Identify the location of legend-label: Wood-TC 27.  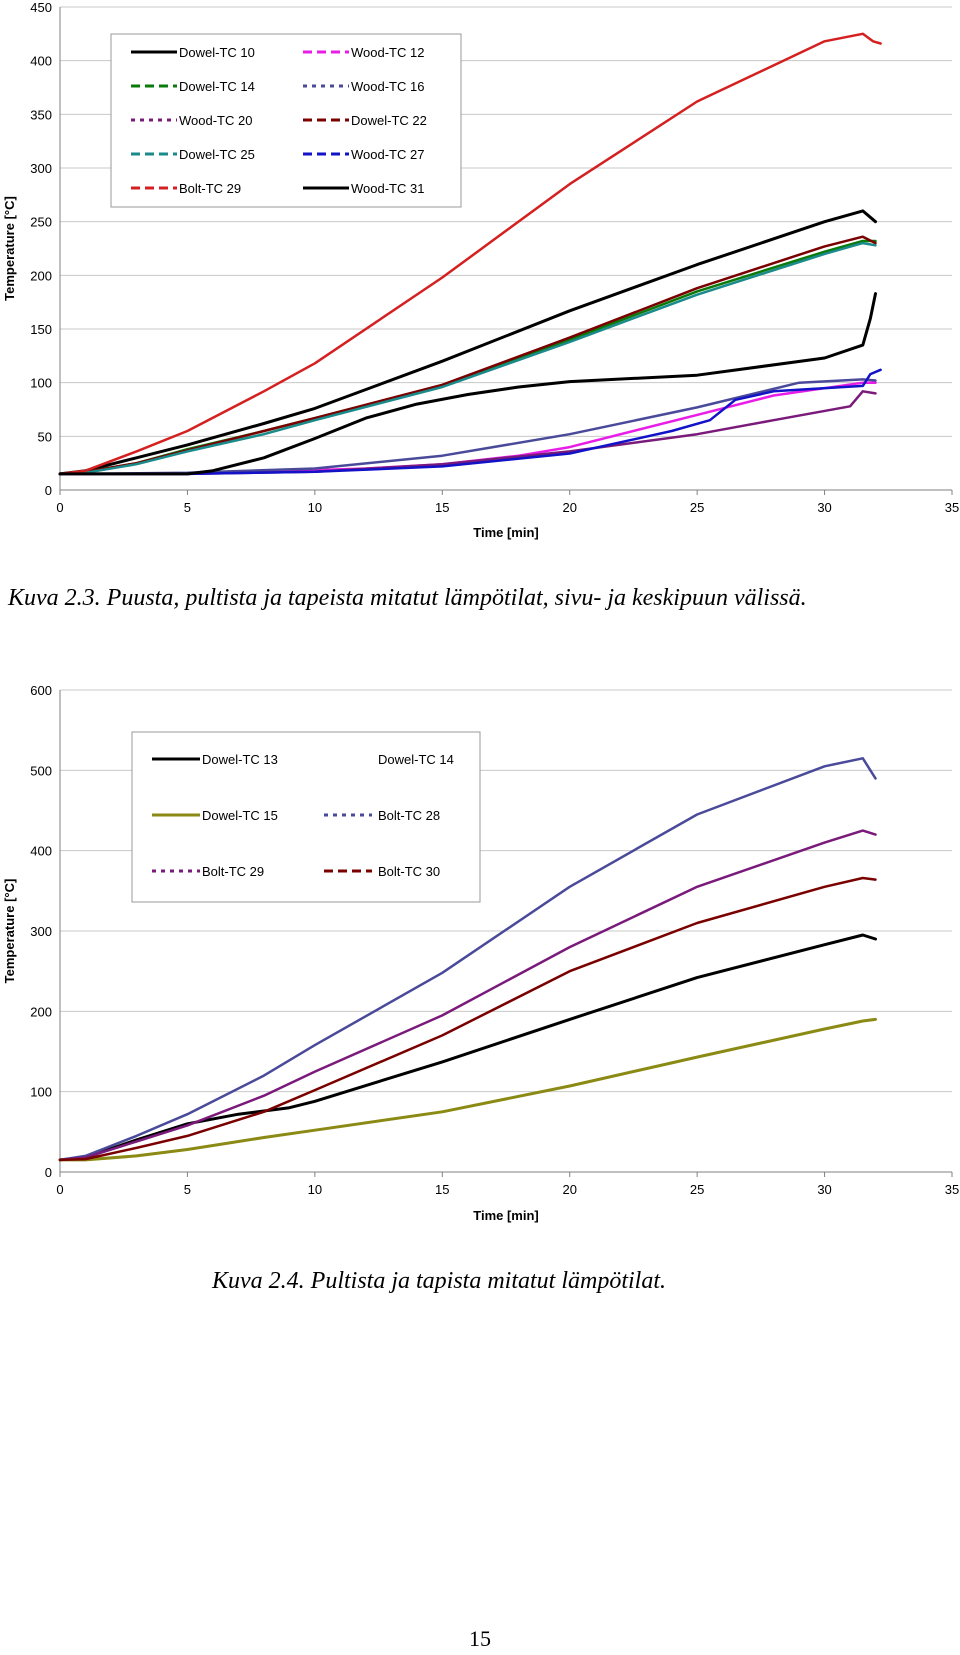
(387, 154).